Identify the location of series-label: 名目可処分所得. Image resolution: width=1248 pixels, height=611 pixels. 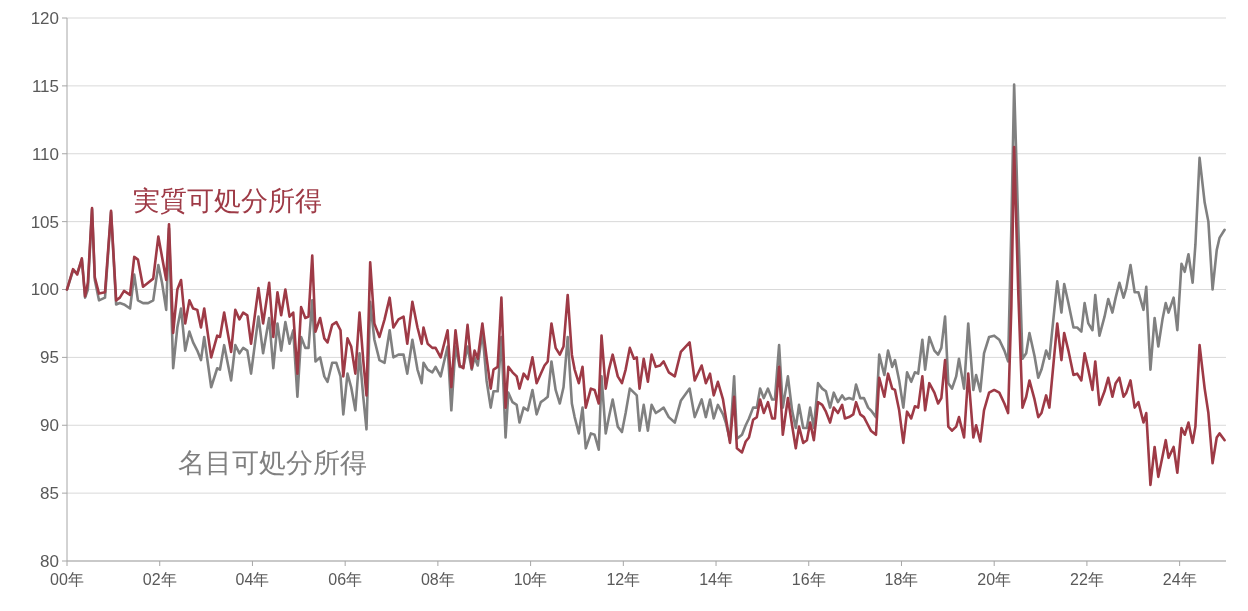
(272, 463).